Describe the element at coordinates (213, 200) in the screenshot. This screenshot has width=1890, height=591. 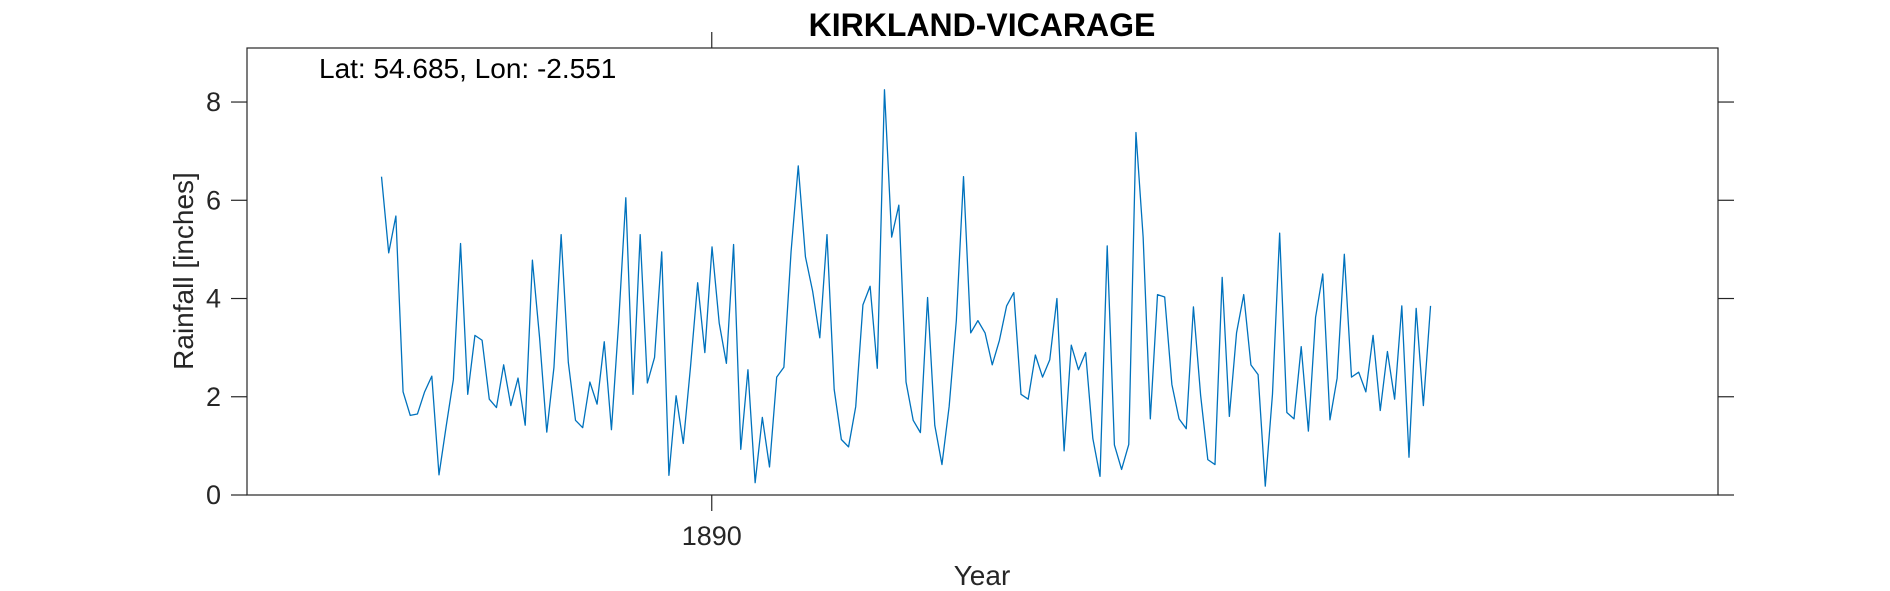
I see `y-tick-label: 6` at that location.